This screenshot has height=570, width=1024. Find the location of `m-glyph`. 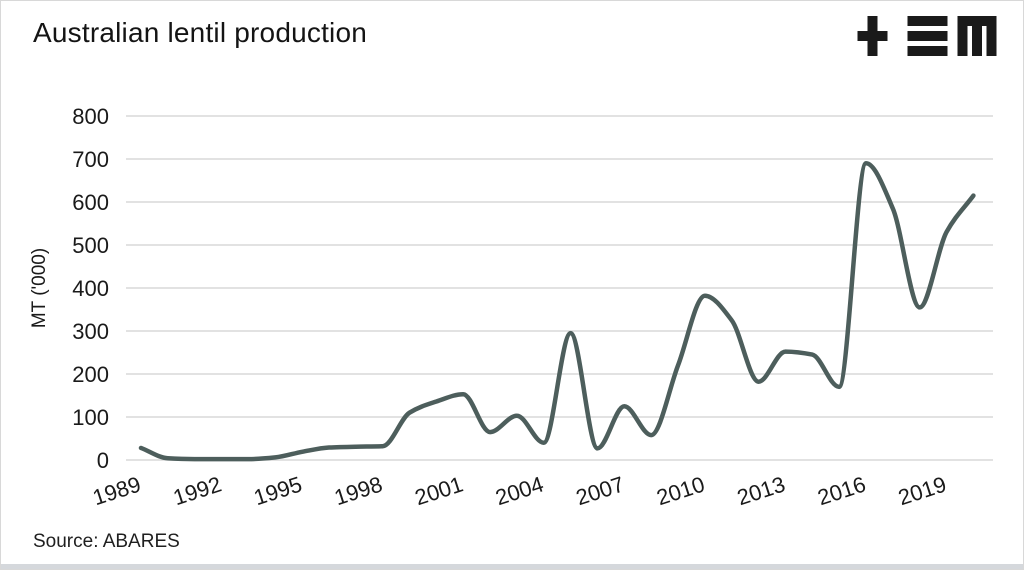

m-glyph is located at coordinates (977, 36).